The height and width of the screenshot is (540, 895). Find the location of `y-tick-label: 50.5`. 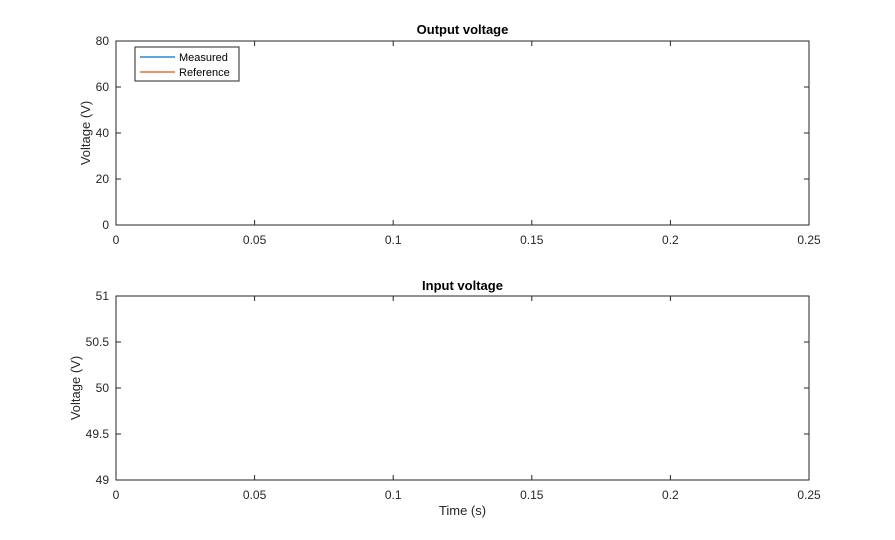

y-tick-label: 50.5 is located at coordinates (98, 342).